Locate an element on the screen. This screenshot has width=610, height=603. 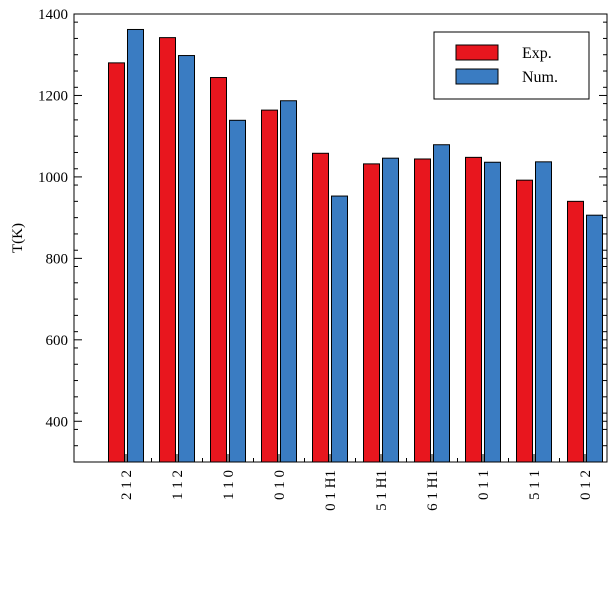
legend-box is located at coordinates (511, 65).